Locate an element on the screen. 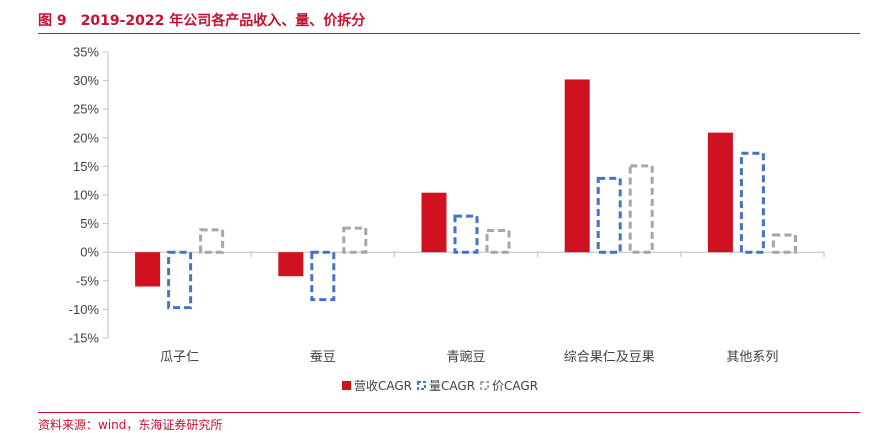 This screenshot has height=433, width=878. title-rule is located at coordinates (449, 33).